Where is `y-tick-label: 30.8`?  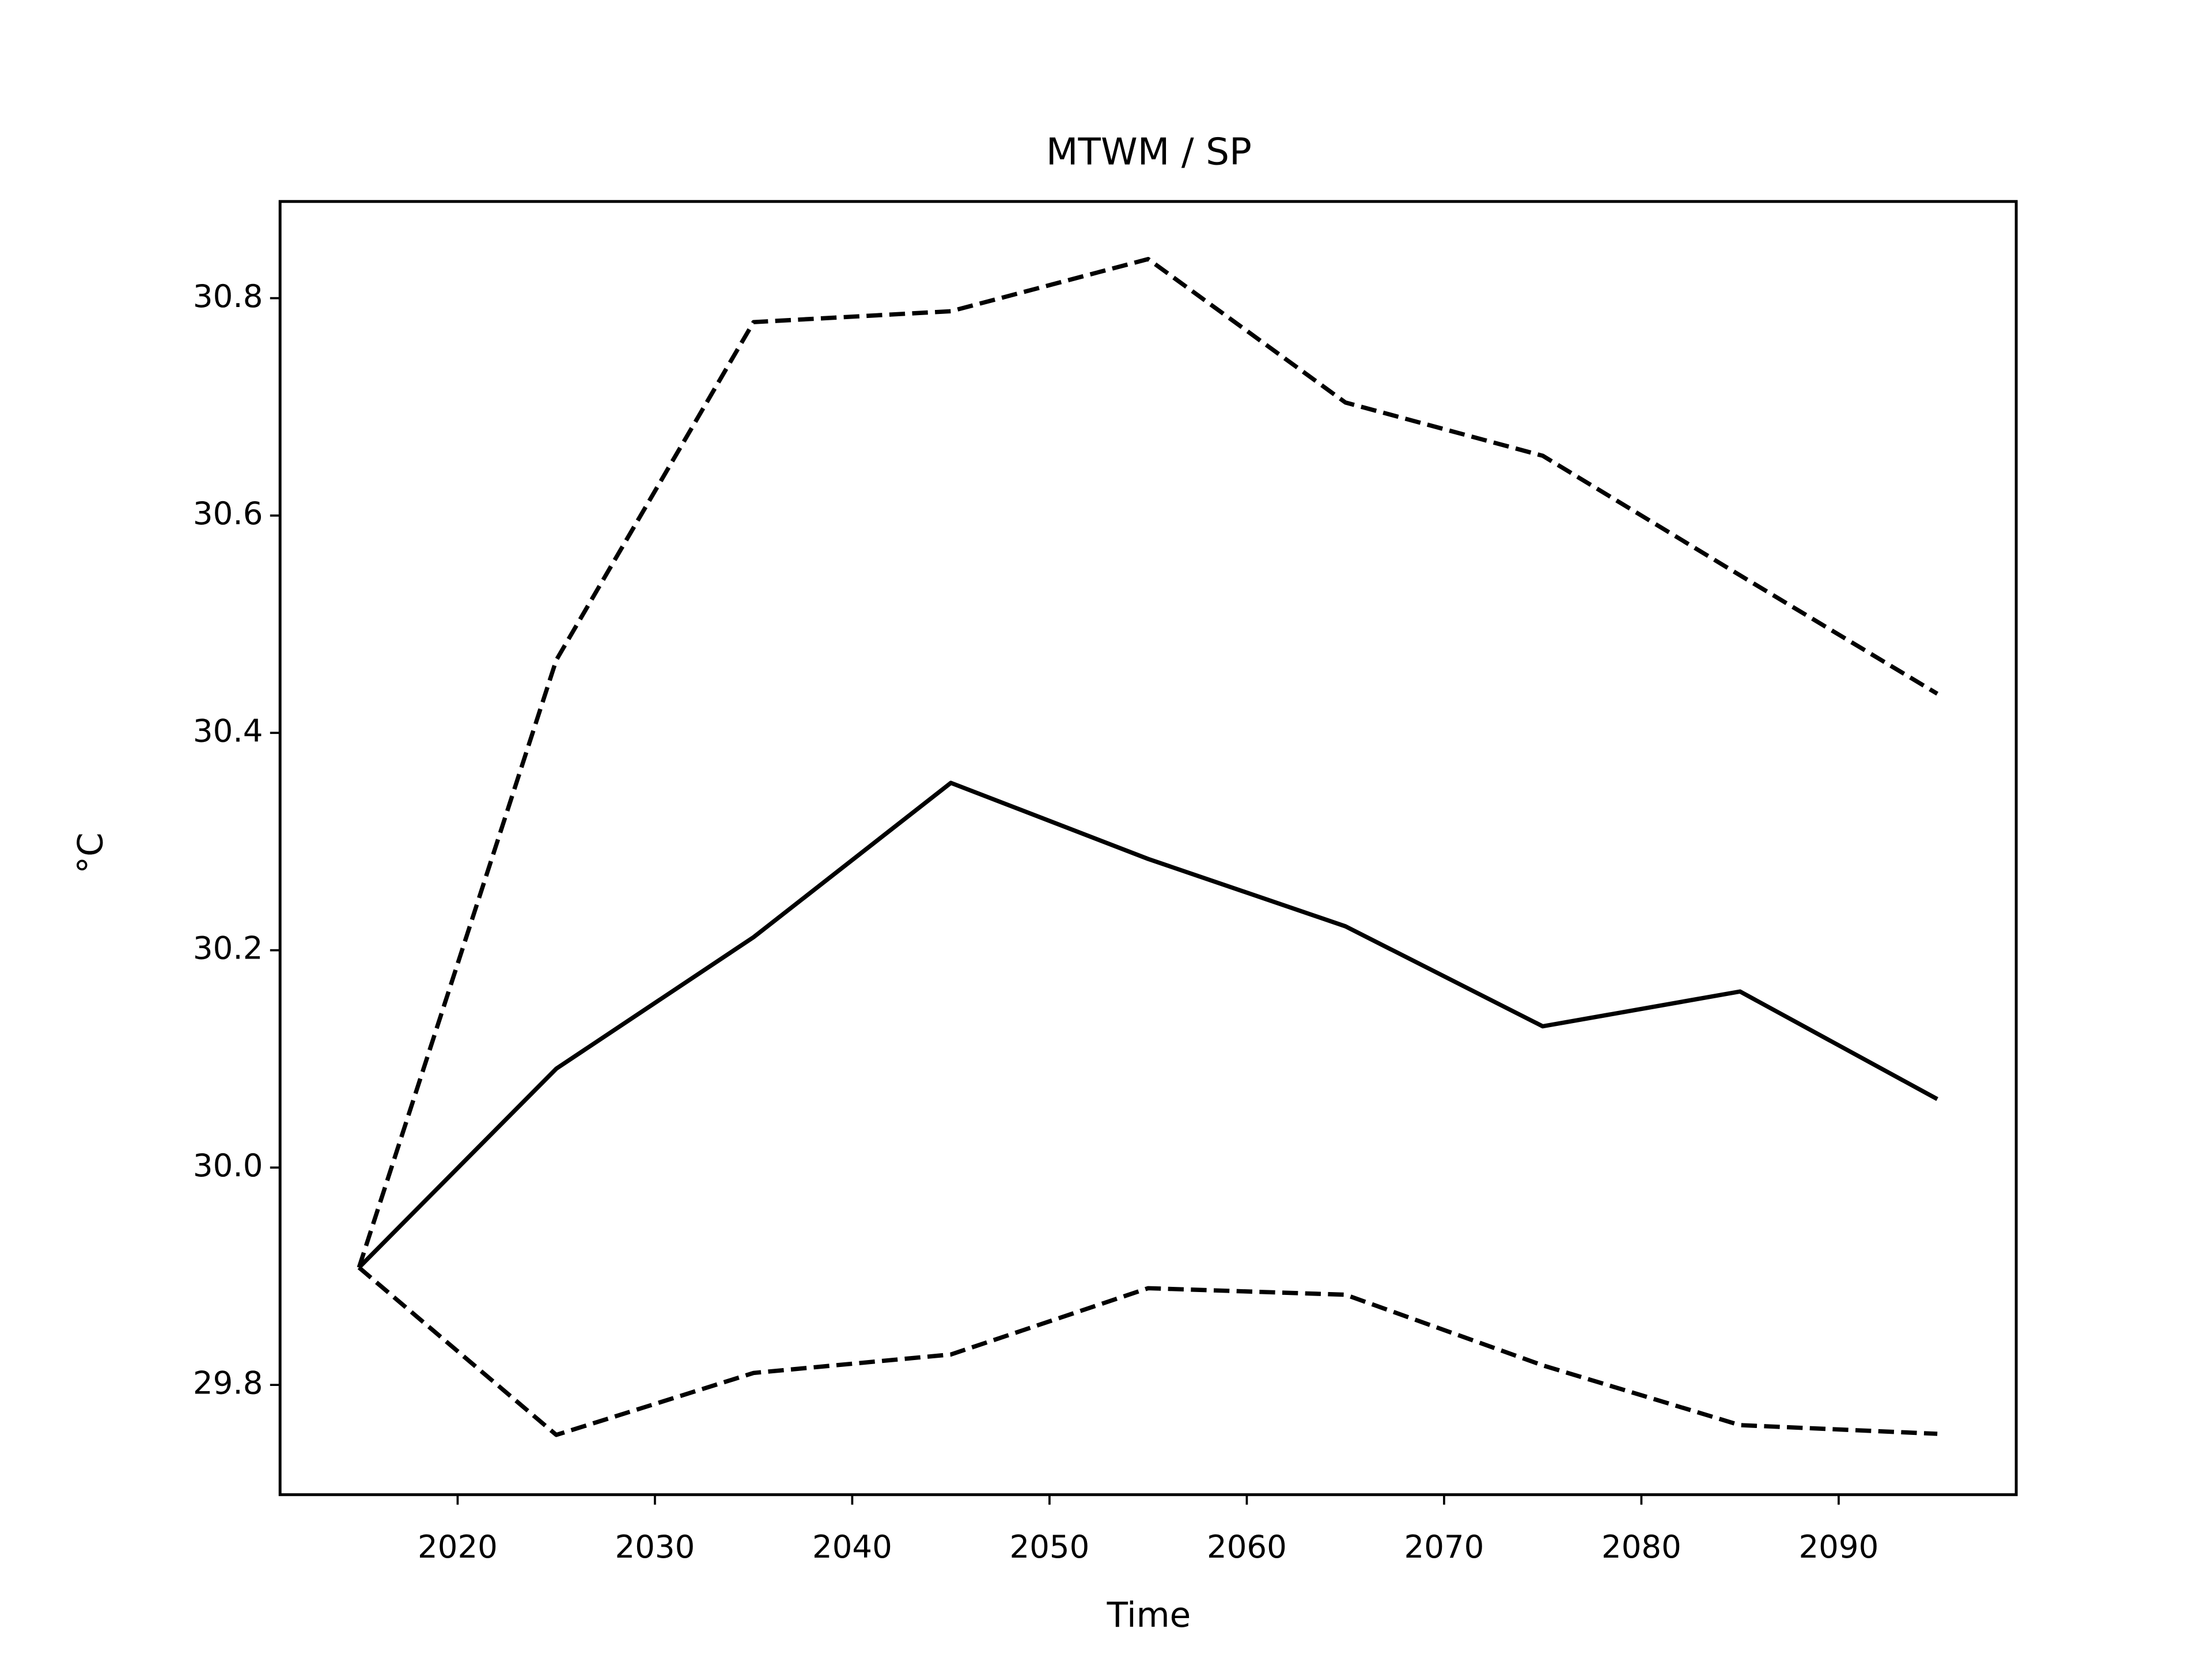 y-tick-label: 30.8 is located at coordinates (228, 296).